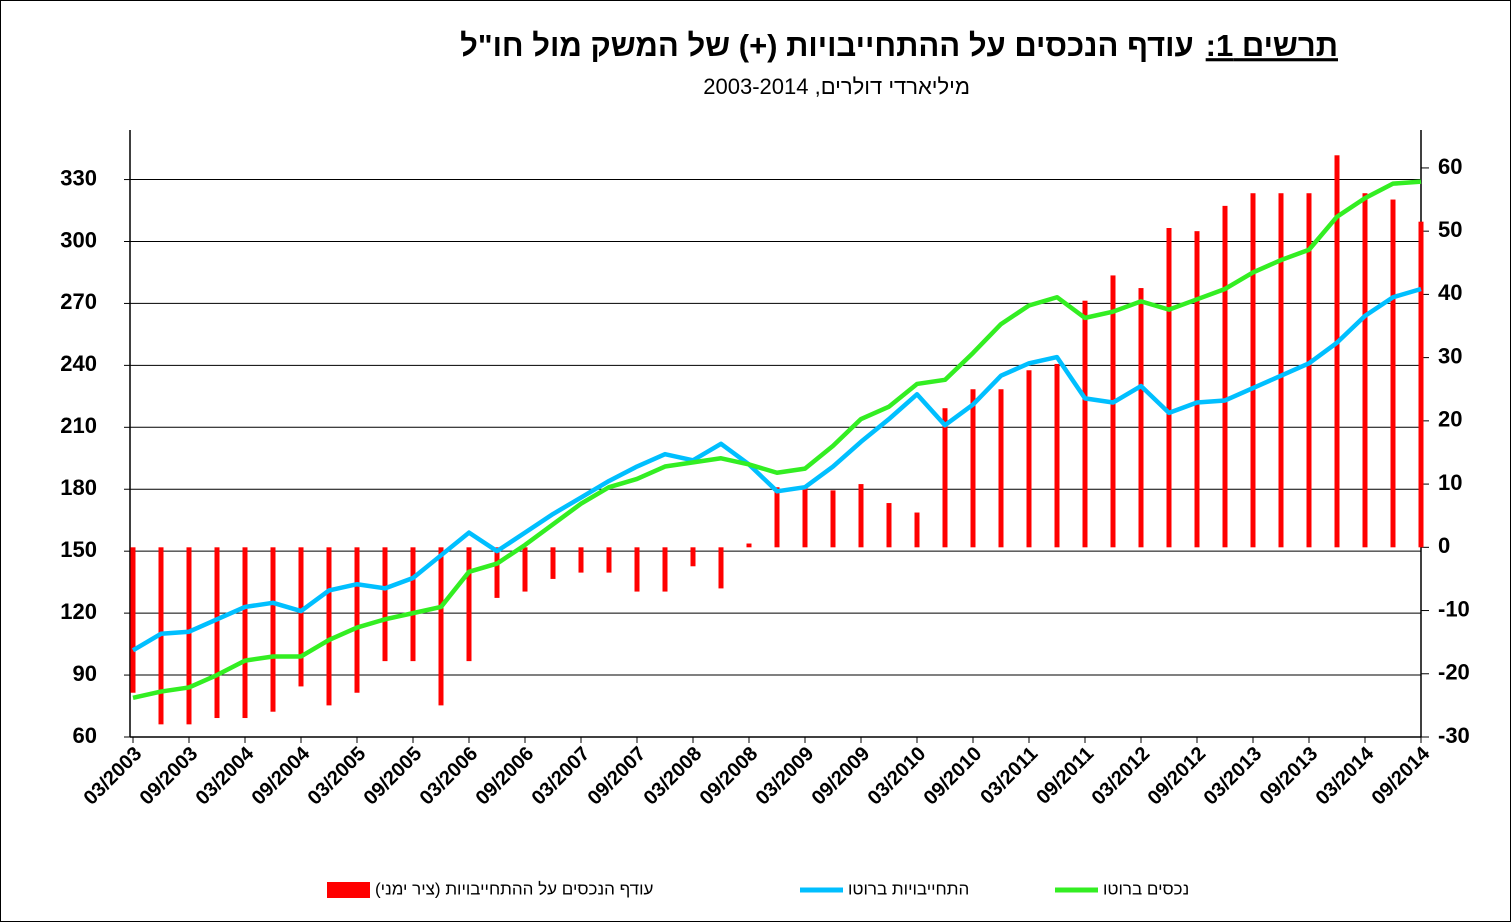 The width and height of the screenshot is (1511, 922). What do you see at coordinates (1450, 292) in the screenshot?
I see `y2-tick-label: 40` at bounding box center [1450, 292].